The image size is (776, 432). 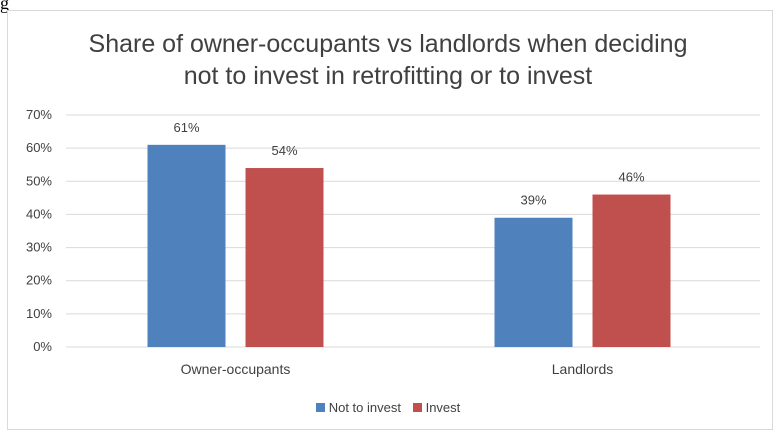 I want to click on chart-legend: Not to invest Invest, so click(x=388, y=407).